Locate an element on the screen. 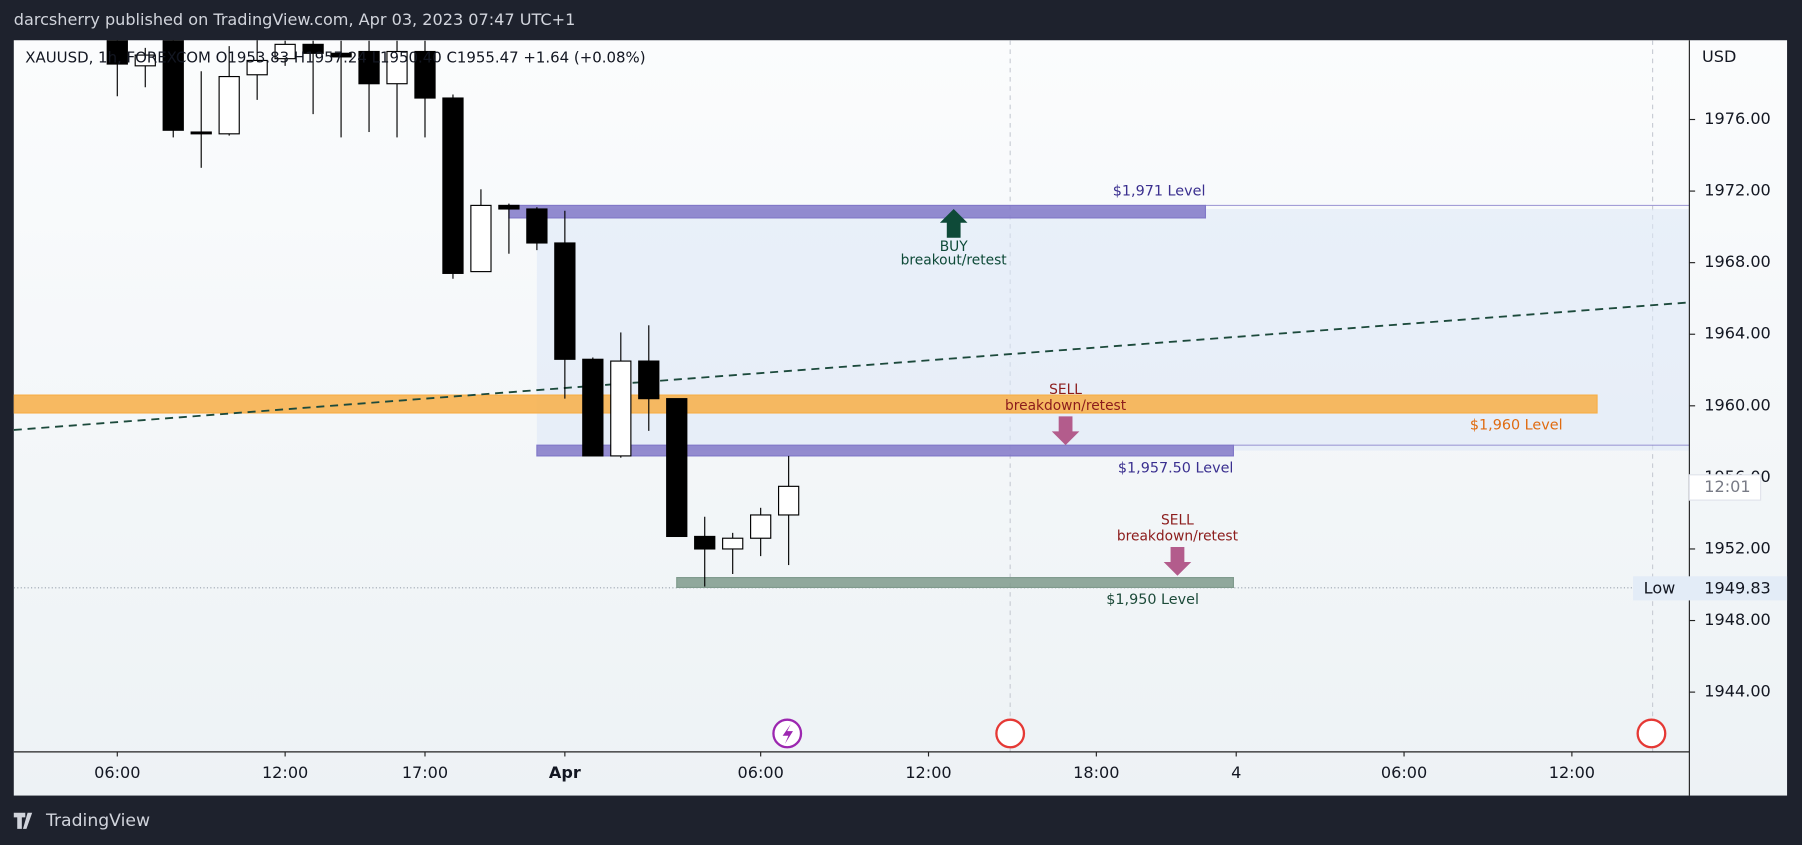  x-tick-label: 17:00 is located at coordinates (425, 772).